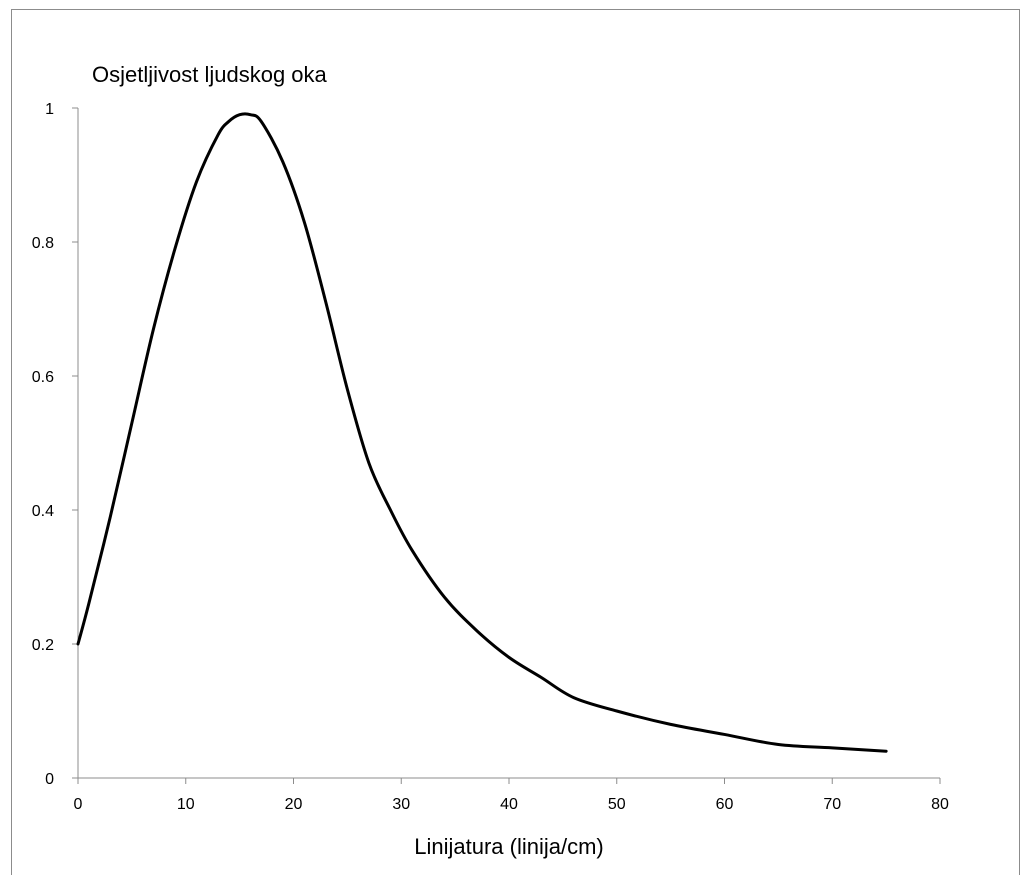 The height and width of the screenshot is (875, 1021). What do you see at coordinates (43, 511) in the screenshot?
I see `y-tick-label: 0.4` at bounding box center [43, 511].